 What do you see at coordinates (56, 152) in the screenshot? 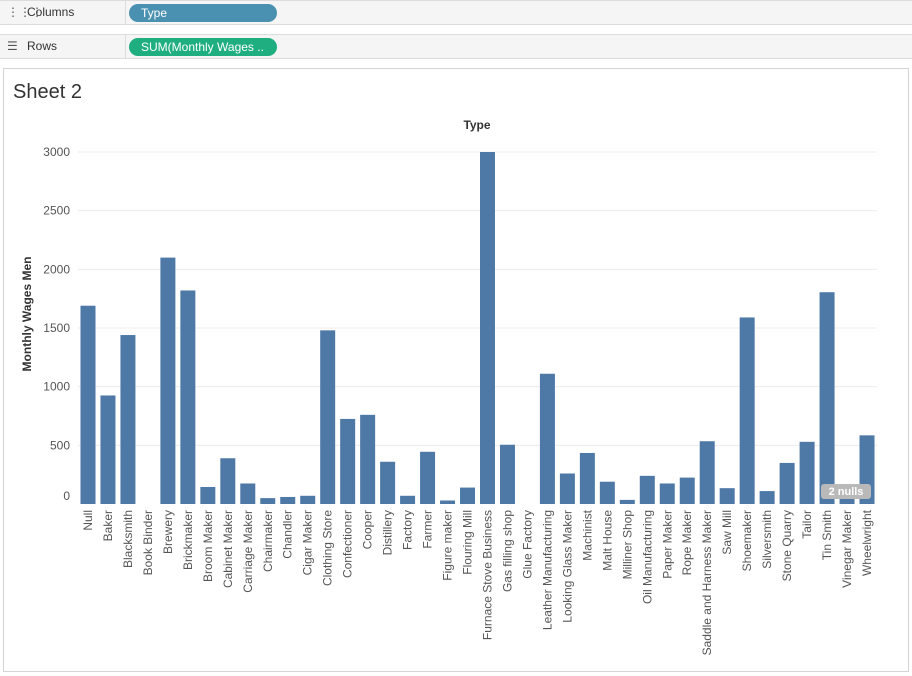
I see `y-tick-label: 3000` at bounding box center [56, 152].